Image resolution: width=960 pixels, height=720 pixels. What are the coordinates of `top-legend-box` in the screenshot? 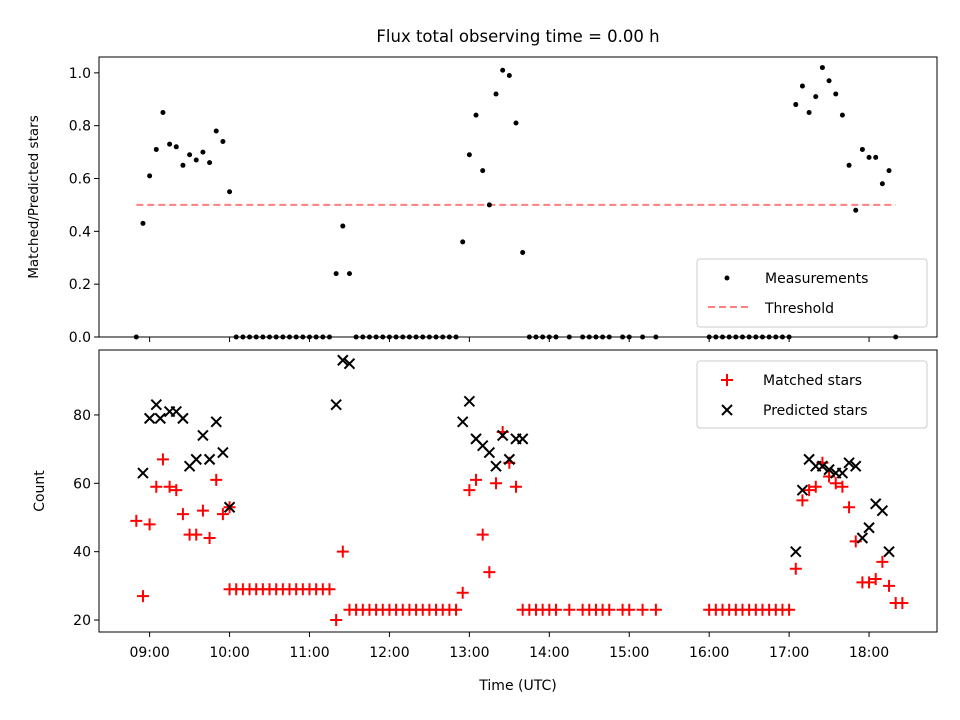 It's located at (812, 293).